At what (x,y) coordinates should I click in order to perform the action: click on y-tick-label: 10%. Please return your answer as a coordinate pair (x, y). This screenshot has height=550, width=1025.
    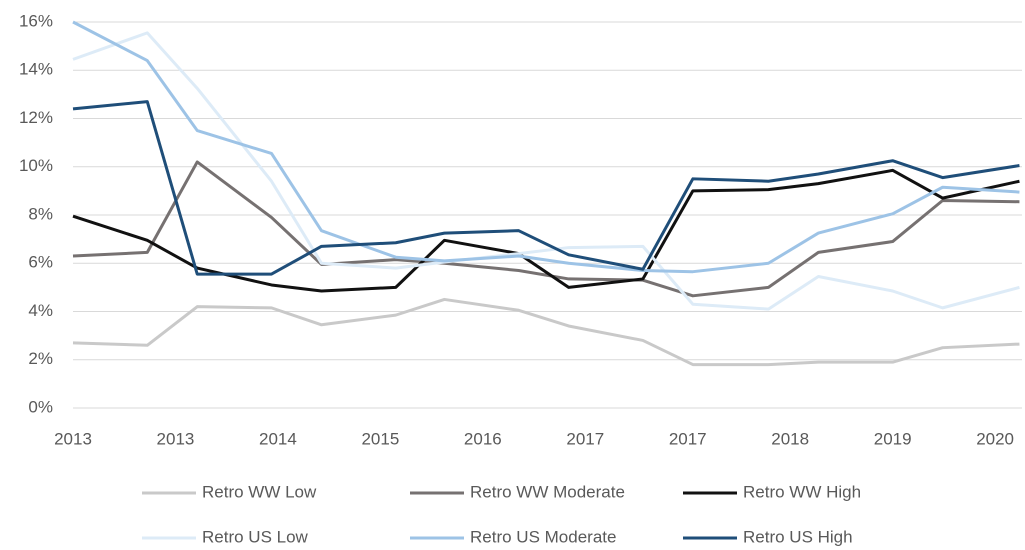
    Looking at the image, I should click on (36, 165).